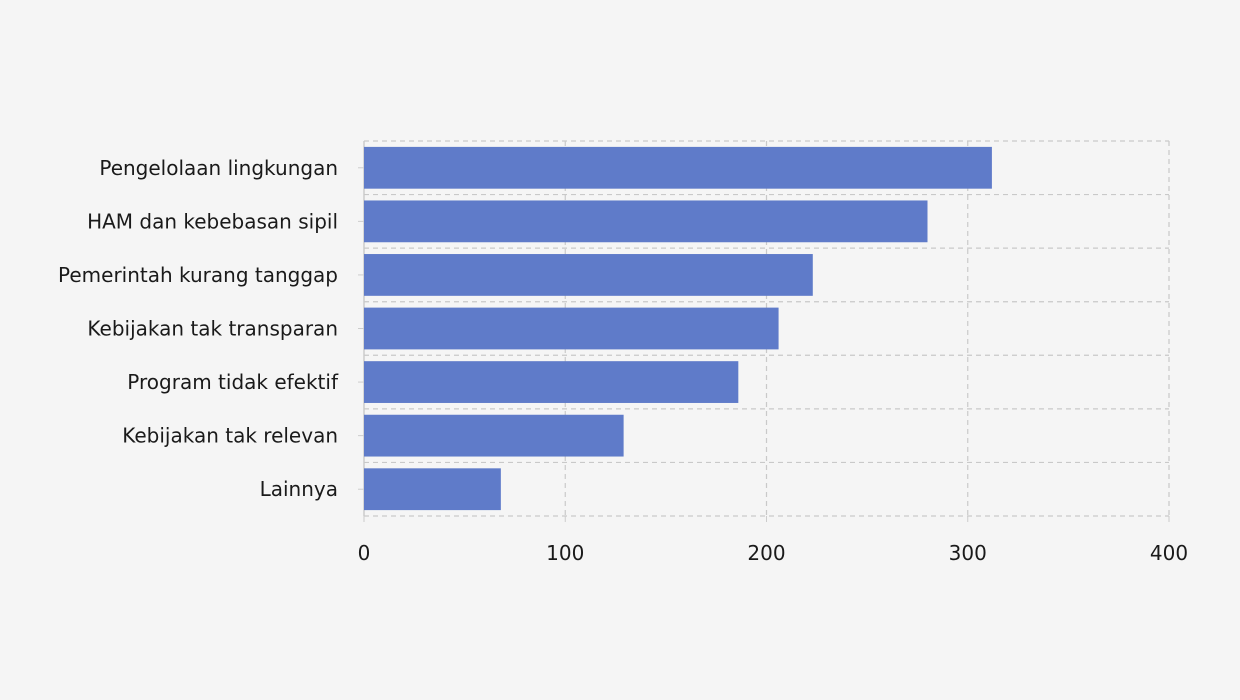 The width and height of the screenshot is (1240, 700). I want to click on x-tick-label: 300, so click(968, 553).